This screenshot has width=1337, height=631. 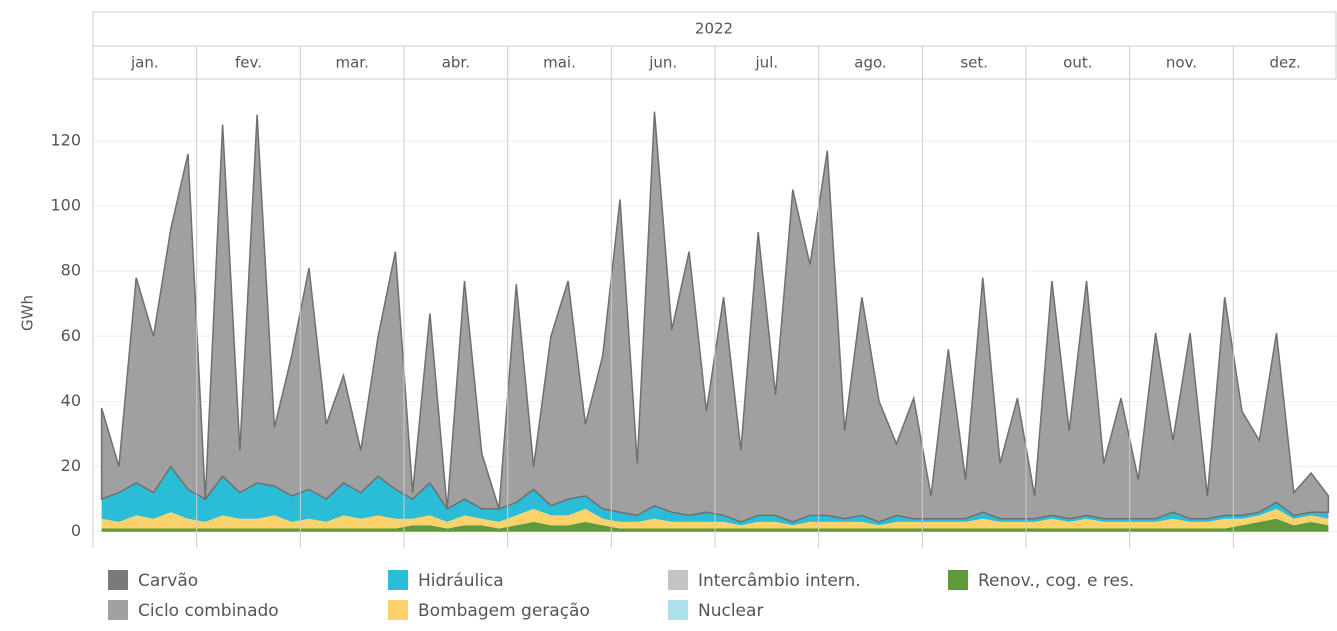 What do you see at coordinates (714, 29) in the screenshot?
I see `year-header: 2022` at bounding box center [714, 29].